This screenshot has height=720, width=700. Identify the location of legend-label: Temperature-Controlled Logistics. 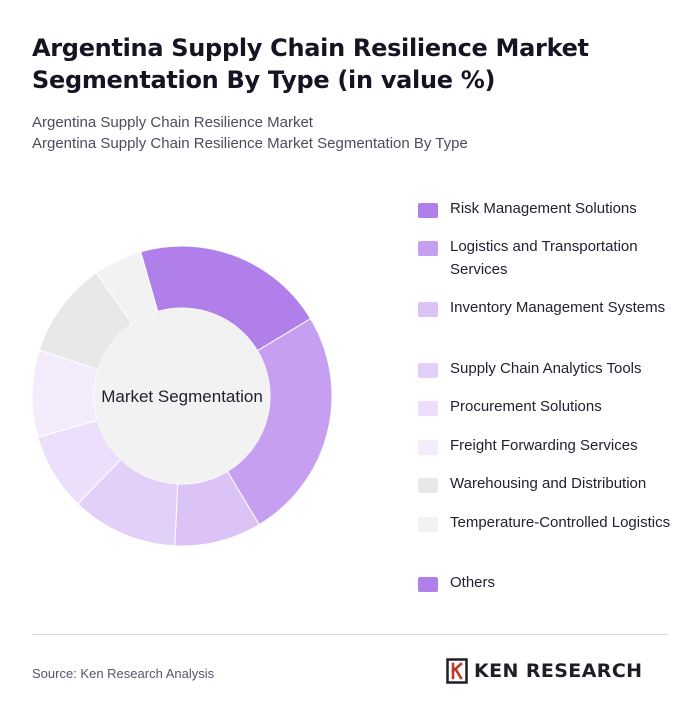
(560, 522).